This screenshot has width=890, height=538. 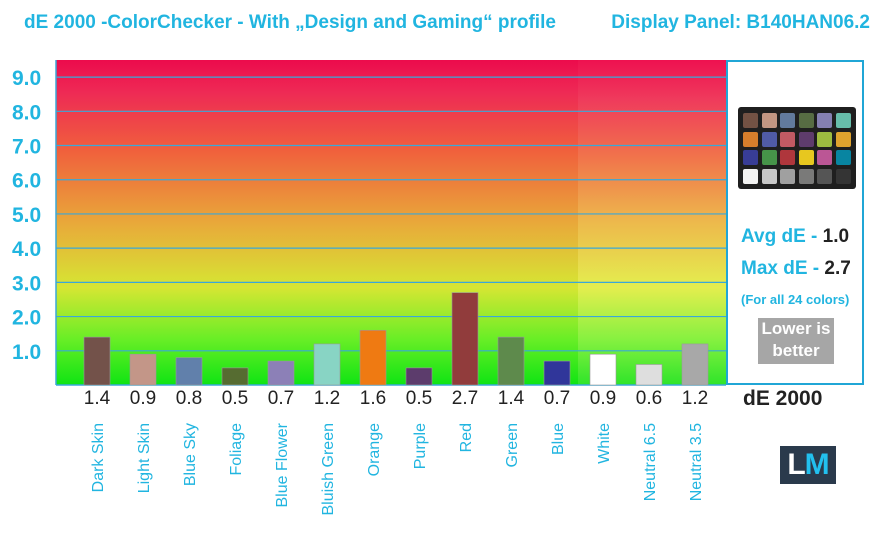 I want to click on lower-is-better-badge: Lower is better, so click(x=796, y=341).